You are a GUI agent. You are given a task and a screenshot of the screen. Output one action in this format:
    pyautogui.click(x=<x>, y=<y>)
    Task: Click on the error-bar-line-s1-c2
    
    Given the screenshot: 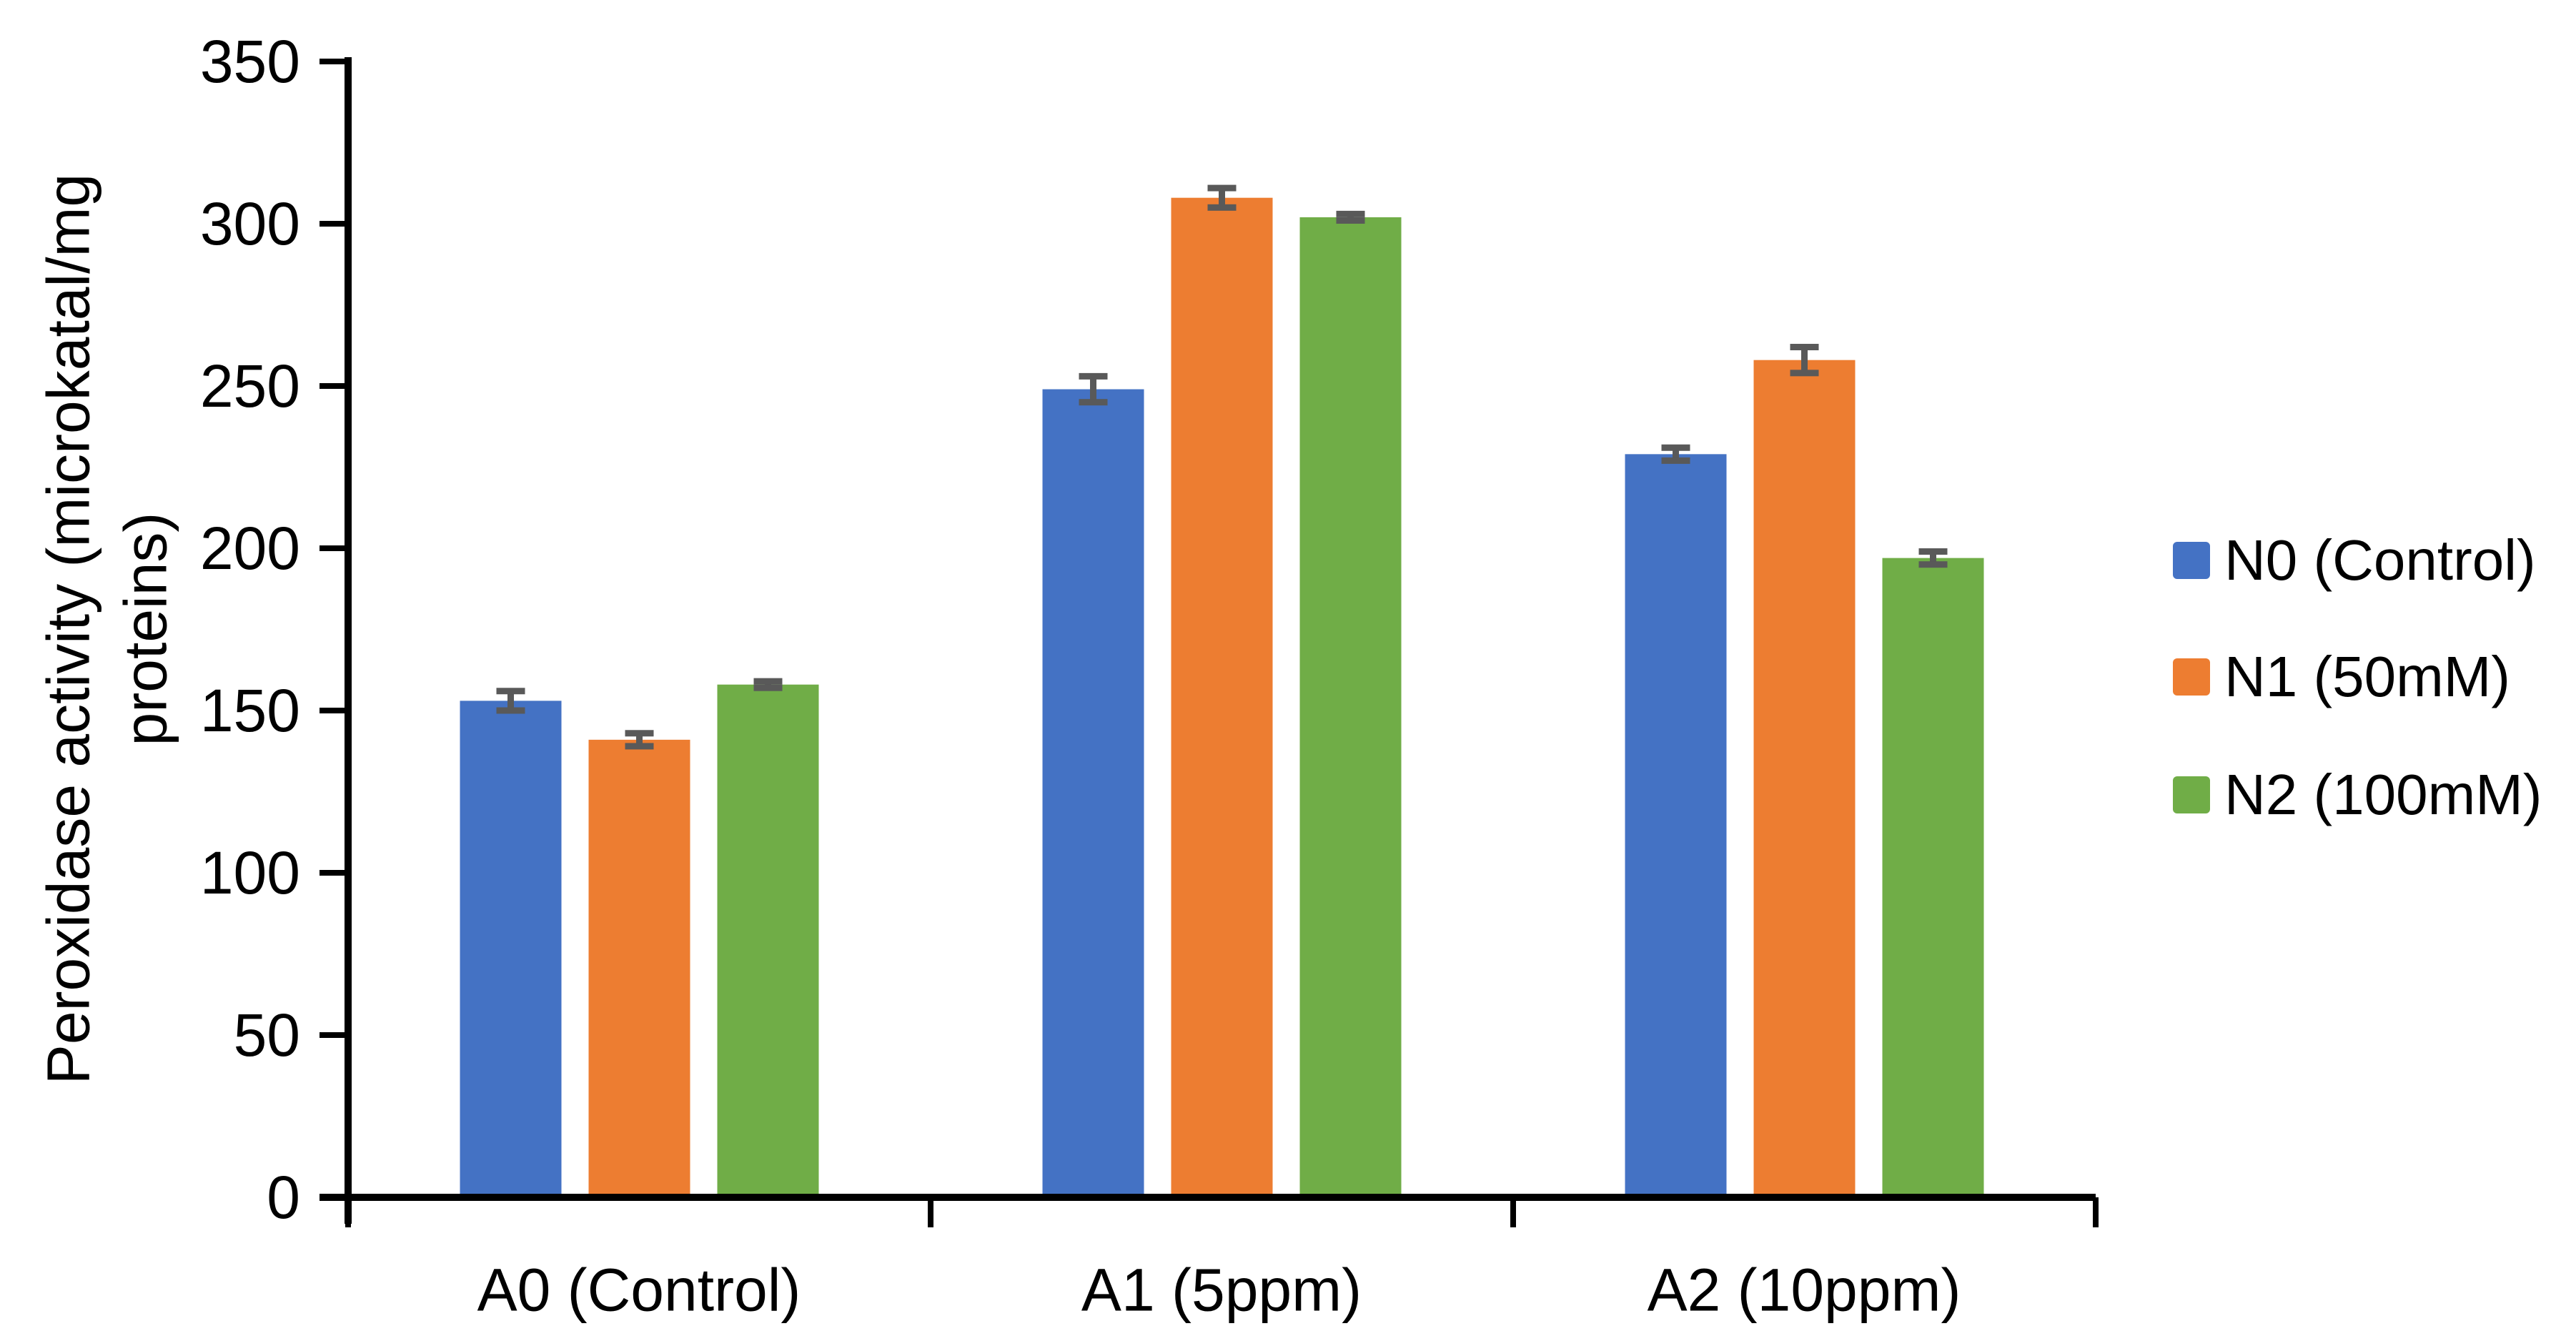 What is the action you would take?
    pyautogui.click(x=1805, y=360)
    